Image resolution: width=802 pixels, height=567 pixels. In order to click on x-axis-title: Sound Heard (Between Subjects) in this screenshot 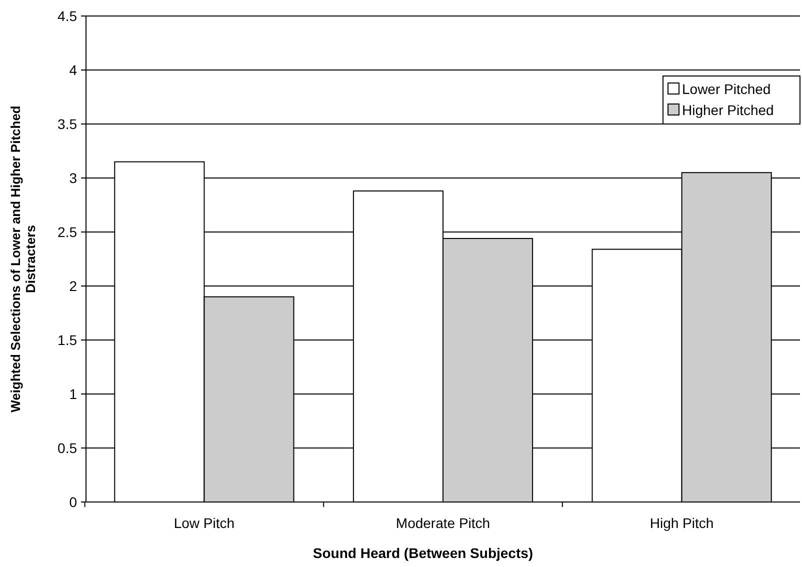, I will do `click(423, 553)`.